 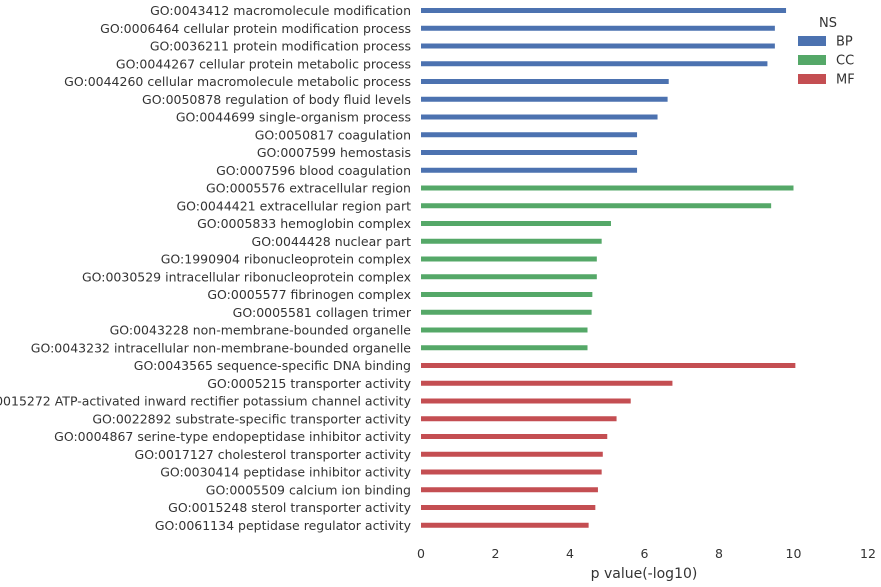 What do you see at coordinates (286, 259) in the screenshot?
I see `y-tick-label: GO:1990904 ribonucleoprotein complex` at bounding box center [286, 259].